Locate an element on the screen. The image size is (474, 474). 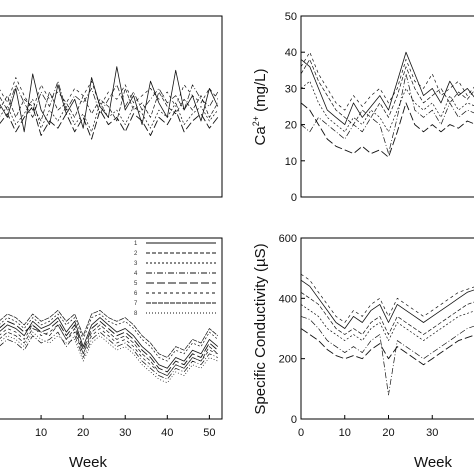
y-axis-label: Specific Conductivity (µS) is located at coordinates (260, 328).